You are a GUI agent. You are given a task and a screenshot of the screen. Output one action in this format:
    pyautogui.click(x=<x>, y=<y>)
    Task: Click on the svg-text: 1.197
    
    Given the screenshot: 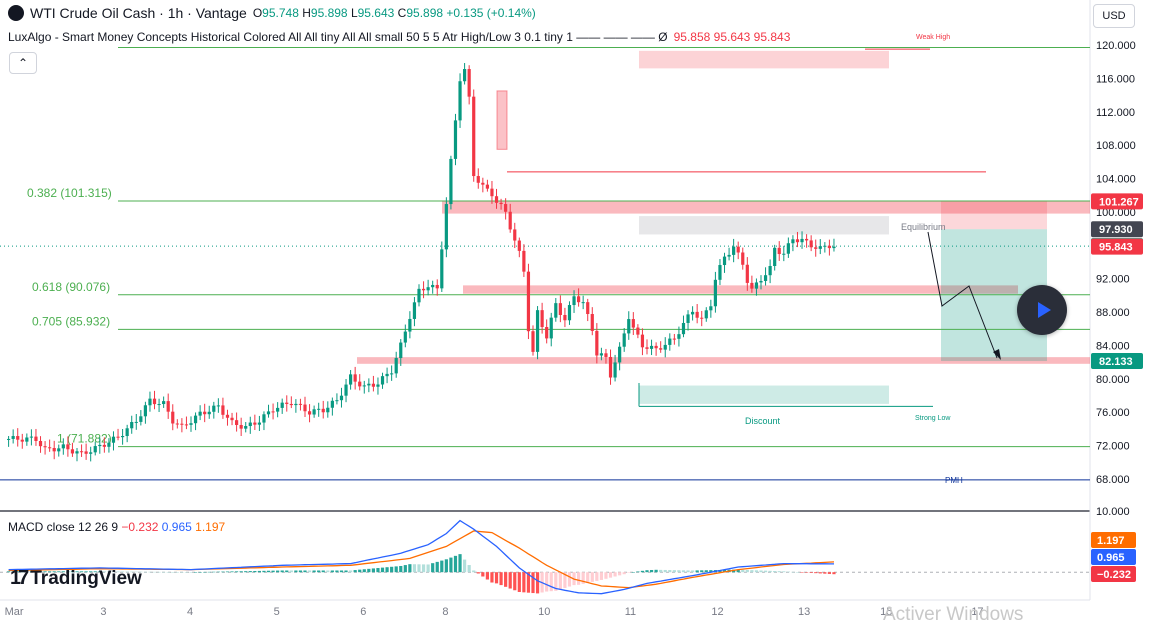 What is the action you would take?
    pyautogui.click(x=1111, y=541)
    